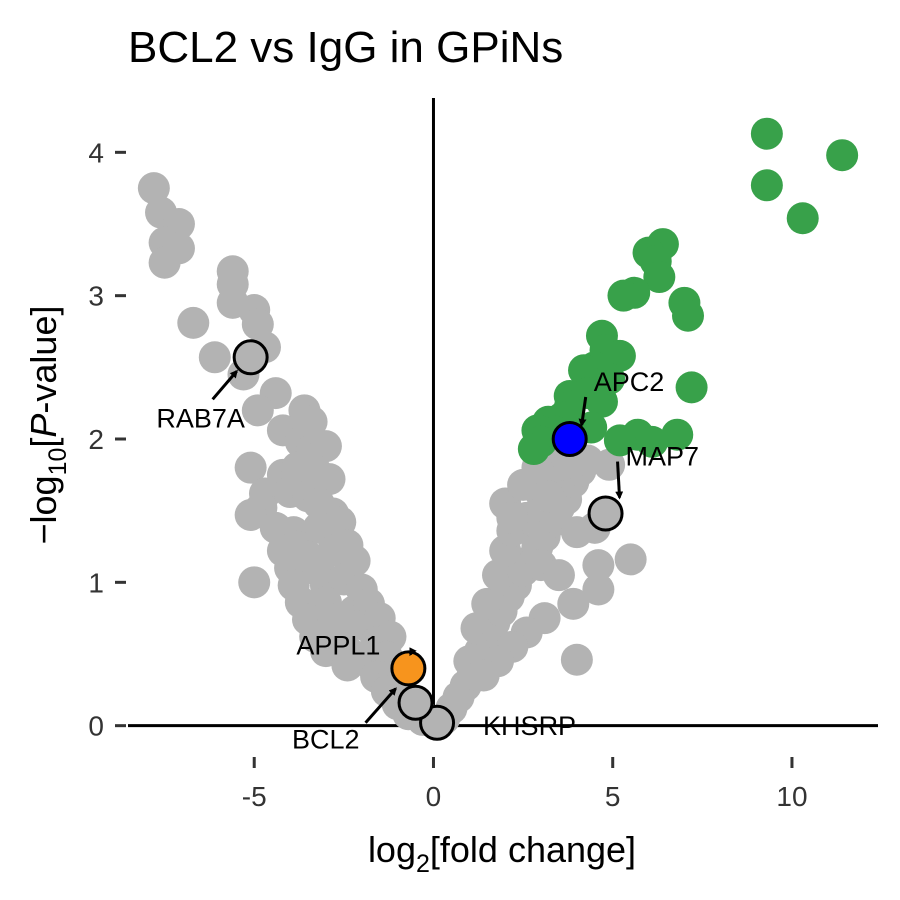 The height and width of the screenshot is (900, 900). What do you see at coordinates (791, 796) in the screenshot?
I see `x-tick-label: 10` at bounding box center [791, 796].